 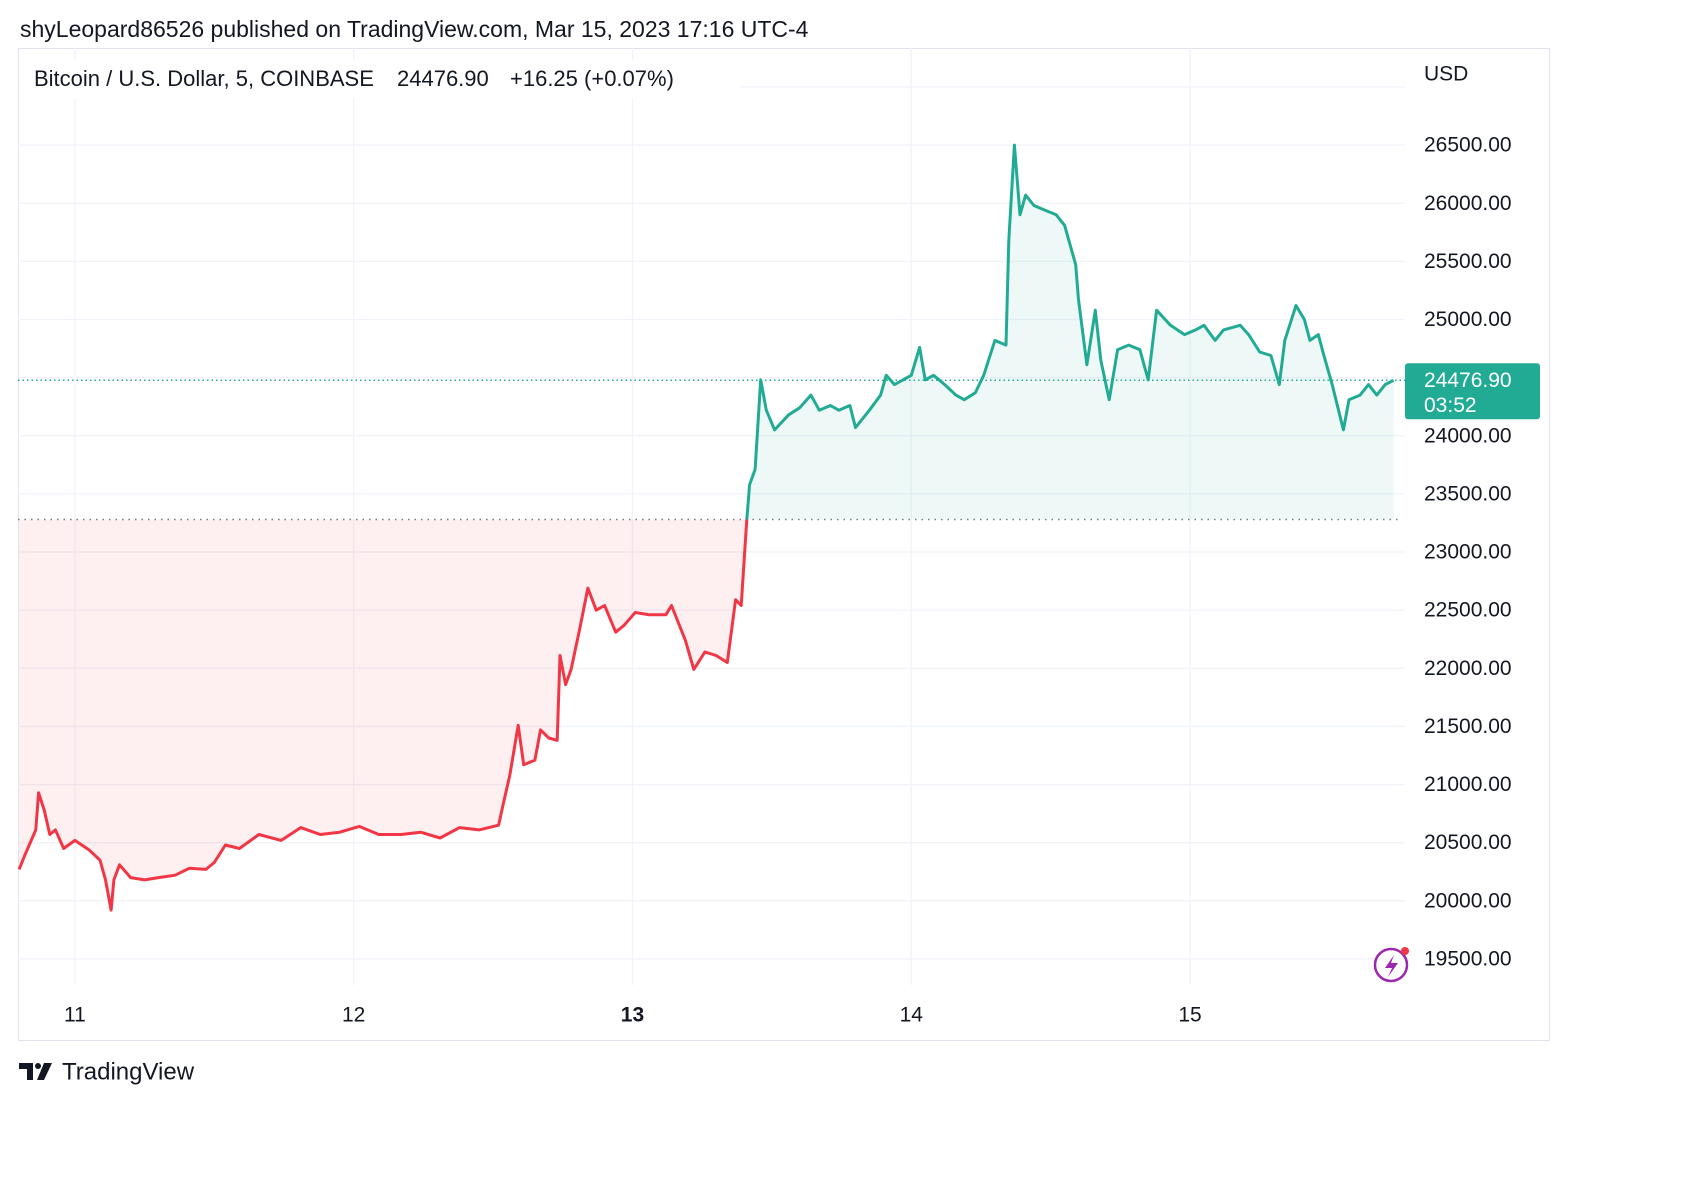 What do you see at coordinates (1468, 493) in the screenshot?
I see `y-tick-label: 23500.00` at bounding box center [1468, 493].